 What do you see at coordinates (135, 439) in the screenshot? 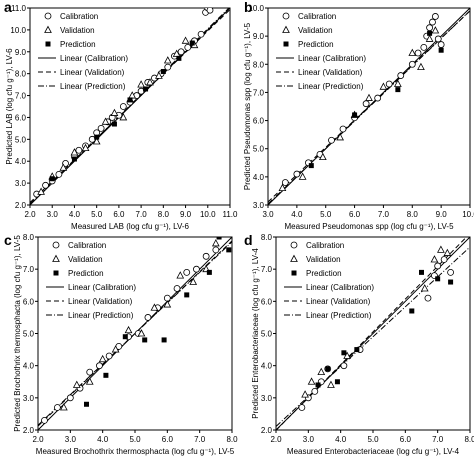
I see `x-tick-label: 5.0` at bounding box center [135, 439].